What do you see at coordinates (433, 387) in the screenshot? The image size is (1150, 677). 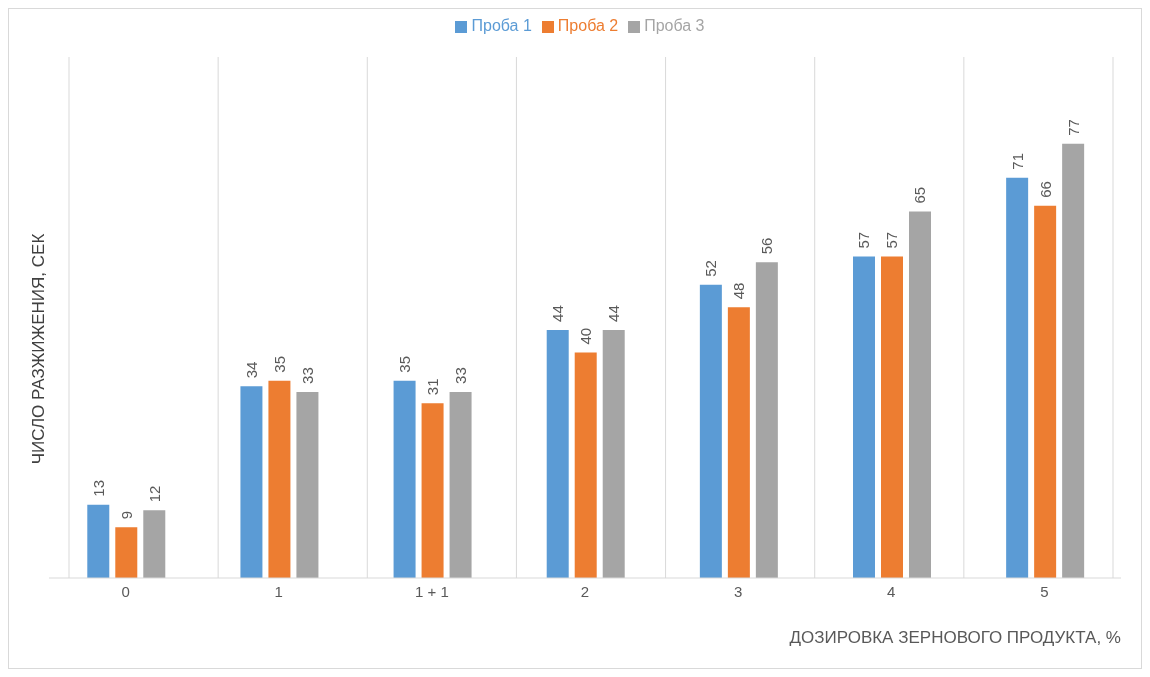 I see `data-label: 31` at bounding box center [433, 387].